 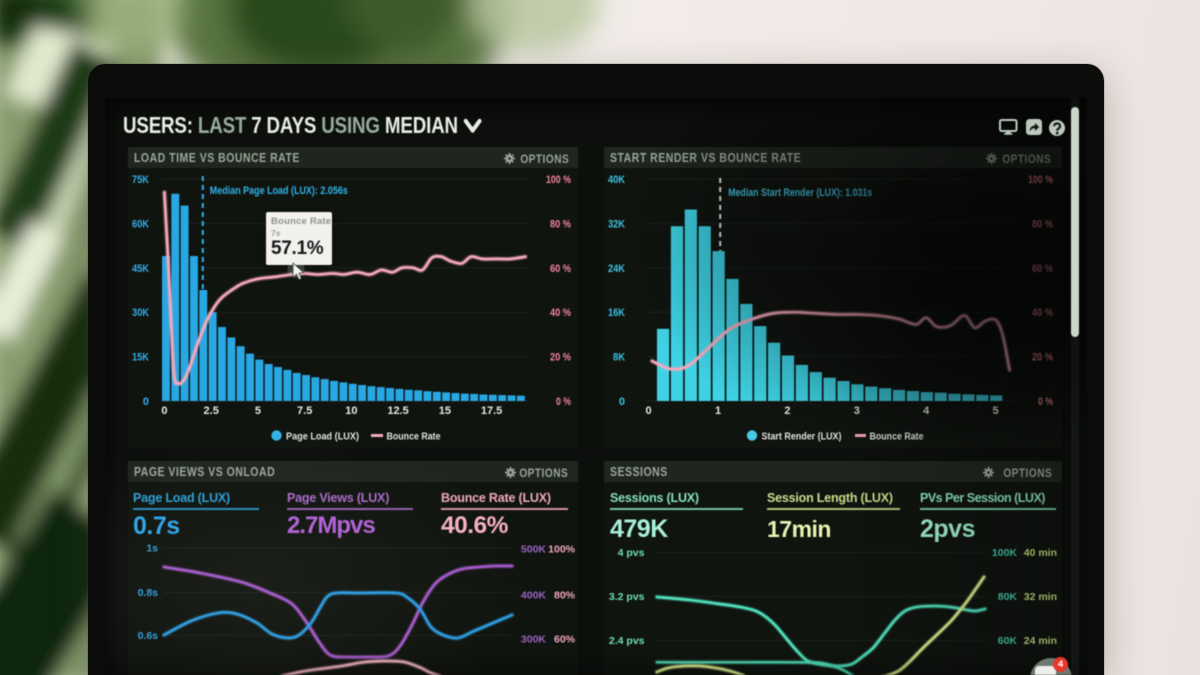 What do you see at coordinates (800, 193) in the screenshot?
I see `svg-text:Median Start Render (LUX): 1.0: Median Start Render (LUX): 1.031s` at bounding box center [800, 193].